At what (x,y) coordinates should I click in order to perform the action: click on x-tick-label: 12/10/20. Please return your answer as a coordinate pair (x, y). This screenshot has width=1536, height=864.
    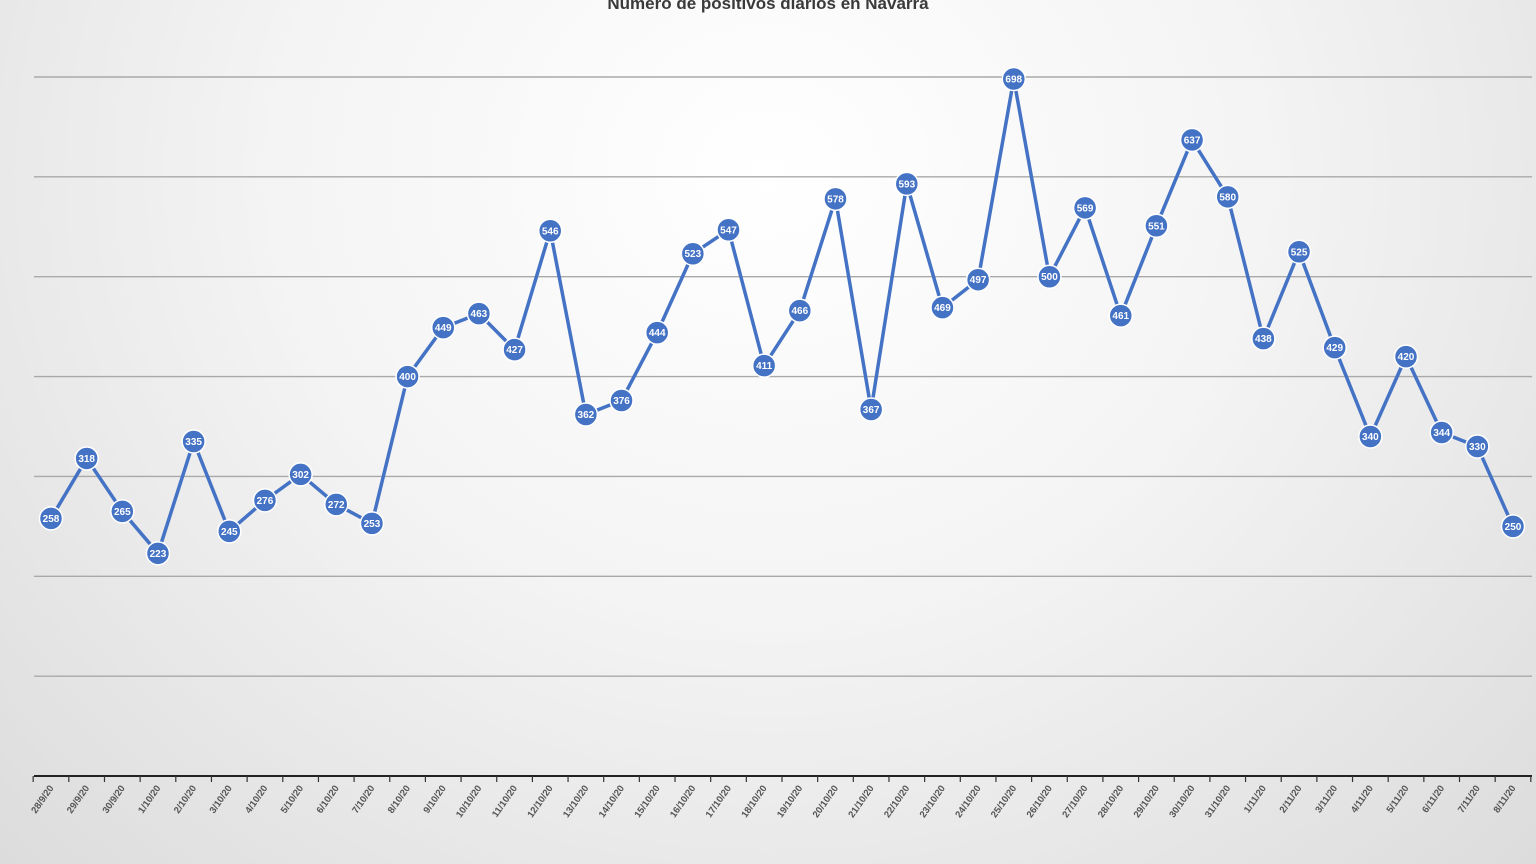
    Looking at the image, I should click on (540, 801).